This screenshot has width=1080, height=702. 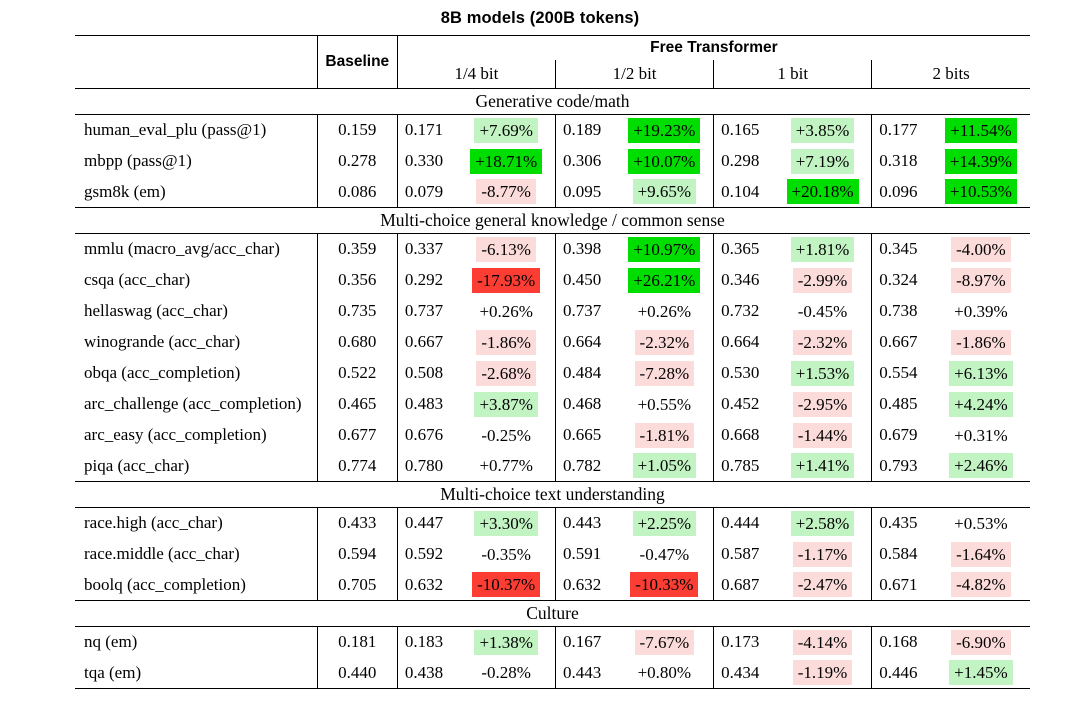 I want to click on benchmark-label: hellaswag (acc_char), so click(x=156, y=310).